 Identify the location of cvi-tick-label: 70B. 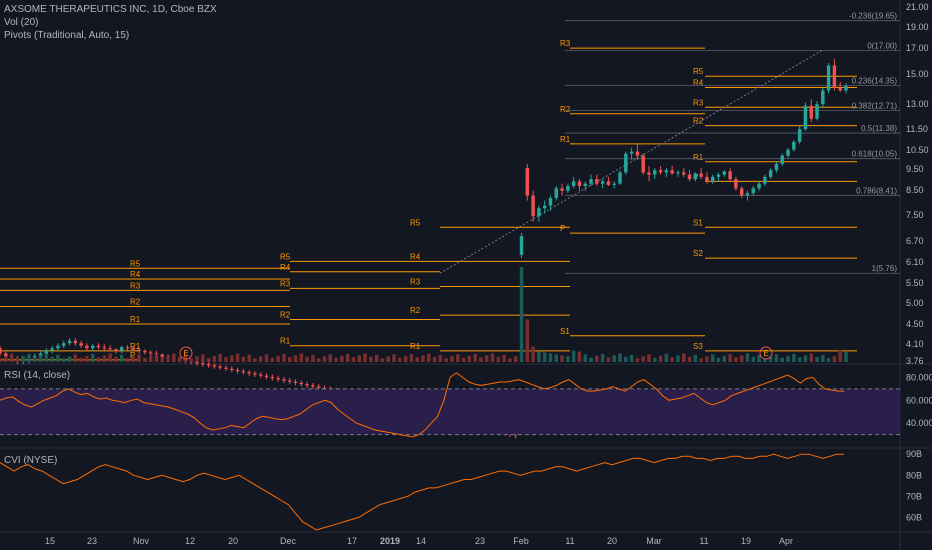
(914, 496).